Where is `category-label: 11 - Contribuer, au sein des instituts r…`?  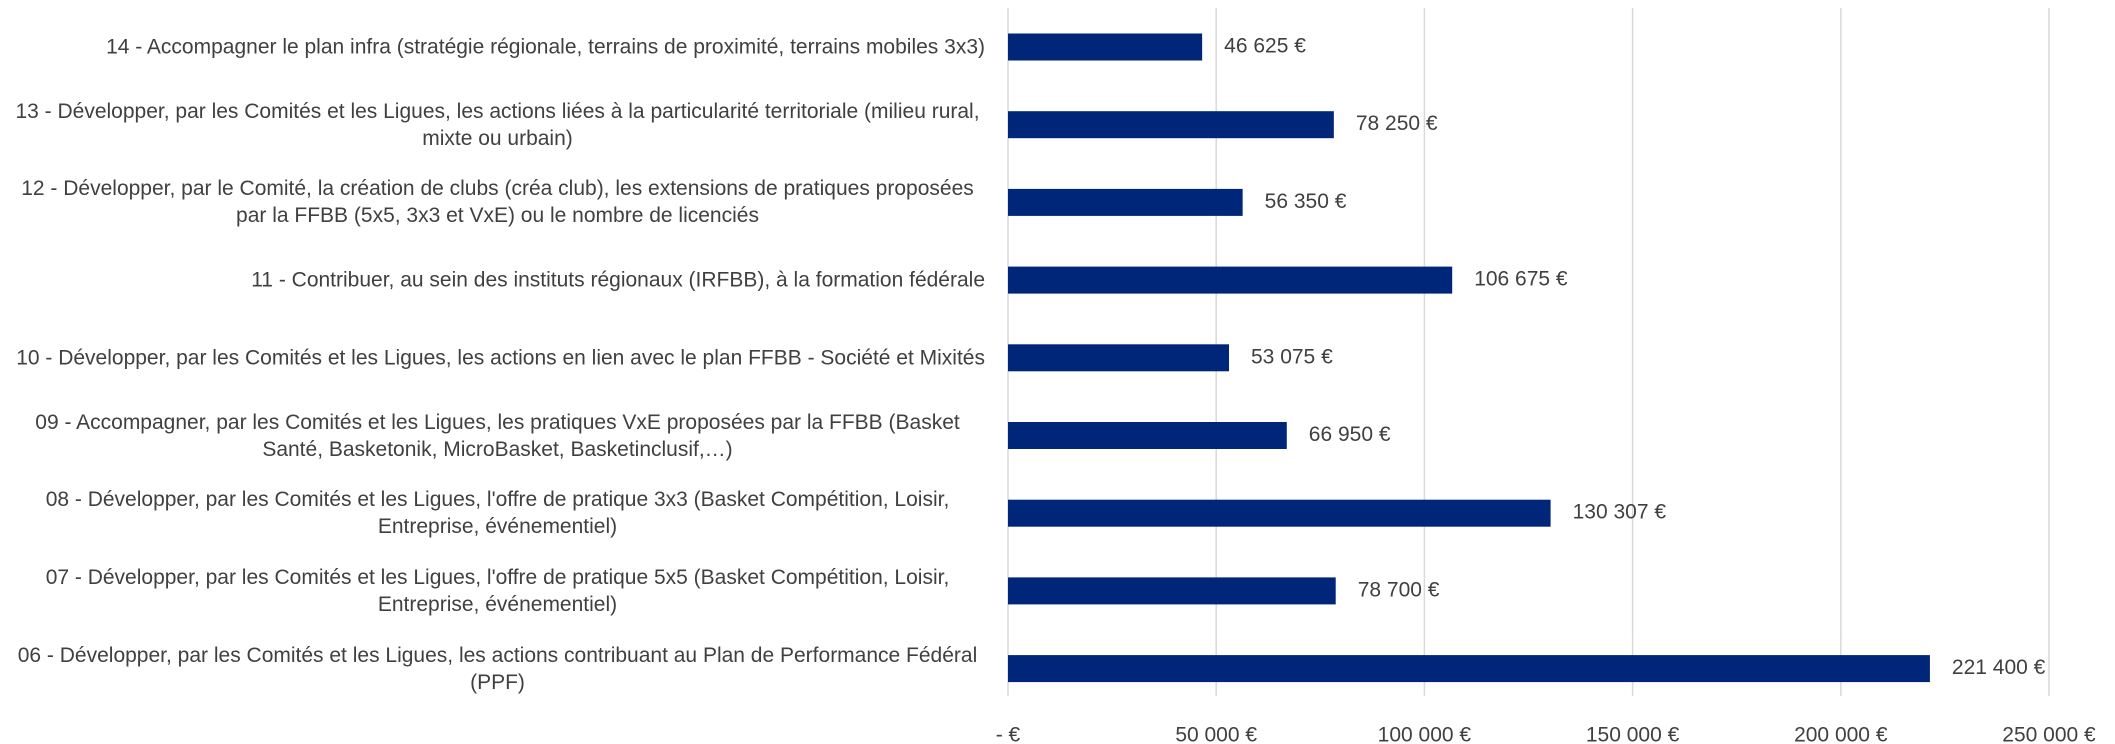 category-label: 11 - Contribuer, au sein des instituts r… is located at coordinates (618, 280).